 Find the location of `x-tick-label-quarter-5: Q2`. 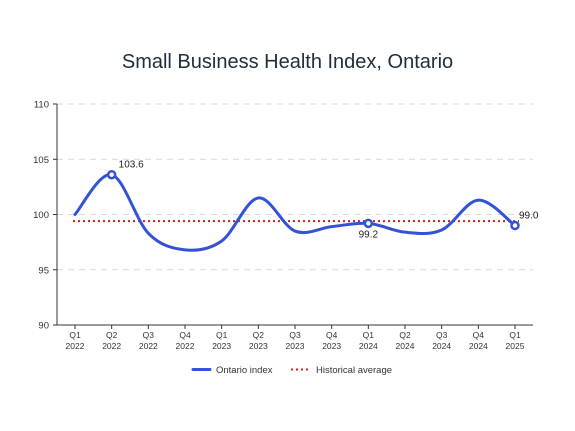

x-tick-label-quarter-5: Q2 is located at coordinates (259, 335).